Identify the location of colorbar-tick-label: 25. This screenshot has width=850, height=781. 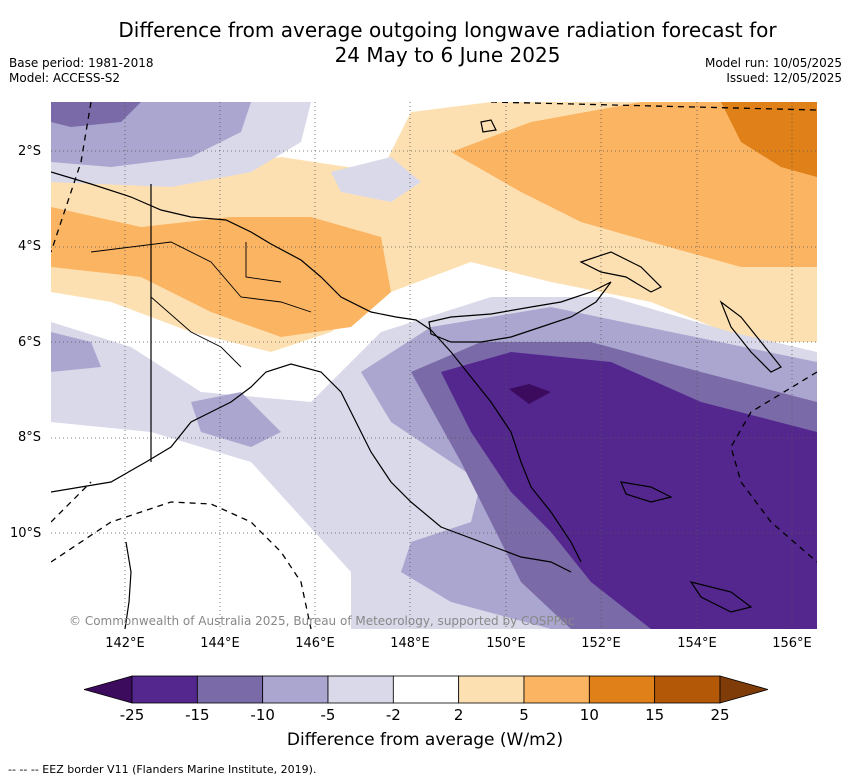
(720, 715).